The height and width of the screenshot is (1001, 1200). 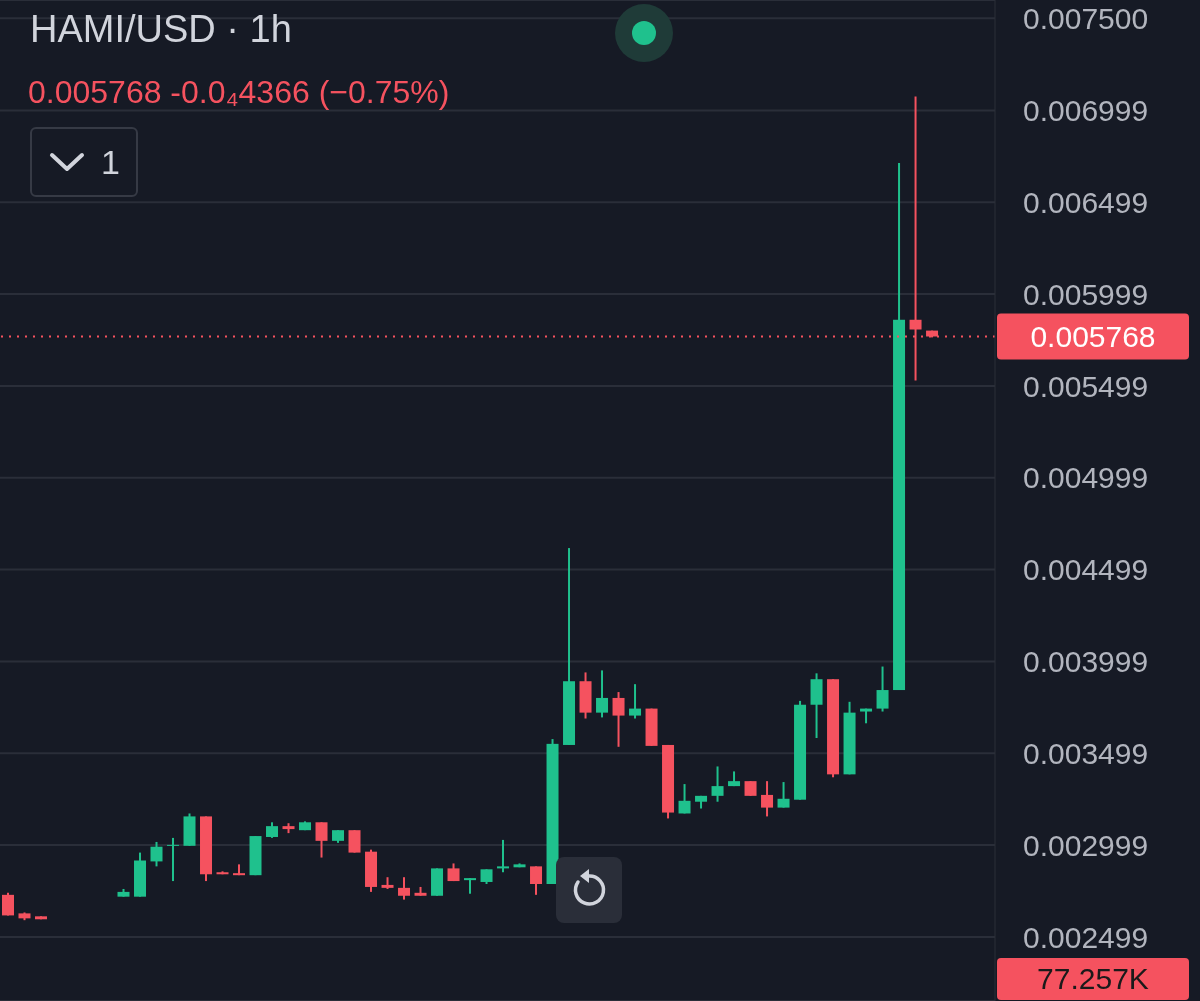 What do you see at coordinates (1086, 478) in the screenshot?
I see `y-tick-label: 0.004999` at bounding box center [1086, 478].